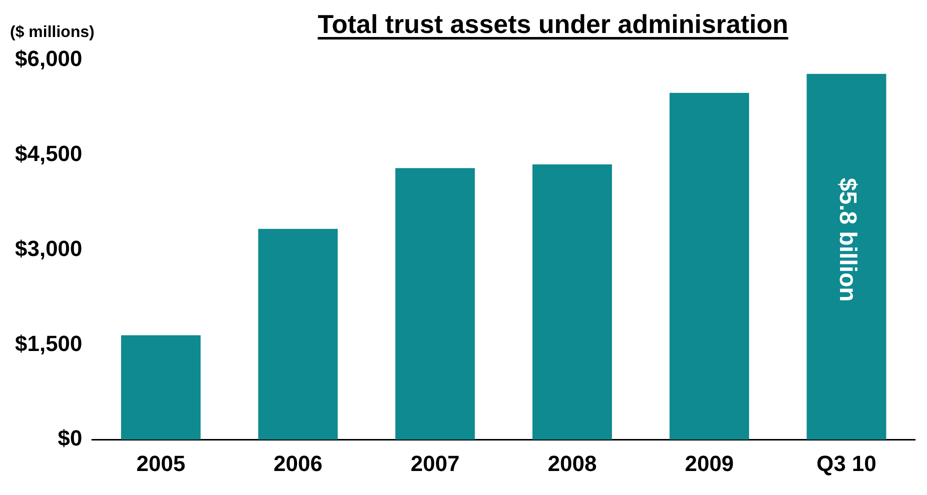 The width and height of the screenshot is (927, 495). What do you see at coordinates (161, 463) in the screenshot?
I see `x-tick-label: 2005` at bounding box center [161, 463].